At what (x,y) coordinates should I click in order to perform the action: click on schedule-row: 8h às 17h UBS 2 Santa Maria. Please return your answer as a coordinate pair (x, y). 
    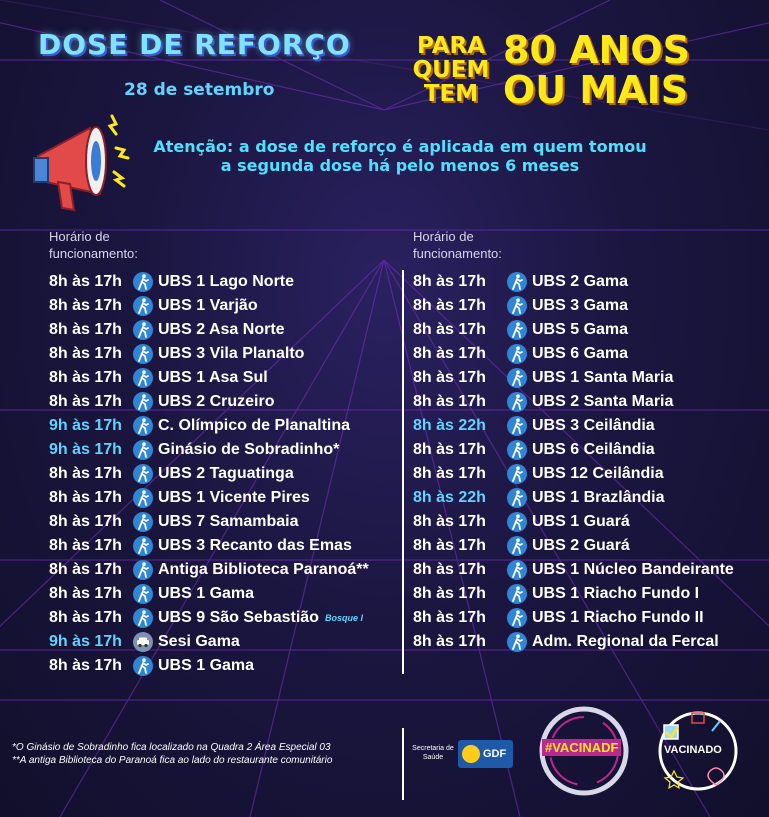
    Looking at the image, I should click on (573, 402).